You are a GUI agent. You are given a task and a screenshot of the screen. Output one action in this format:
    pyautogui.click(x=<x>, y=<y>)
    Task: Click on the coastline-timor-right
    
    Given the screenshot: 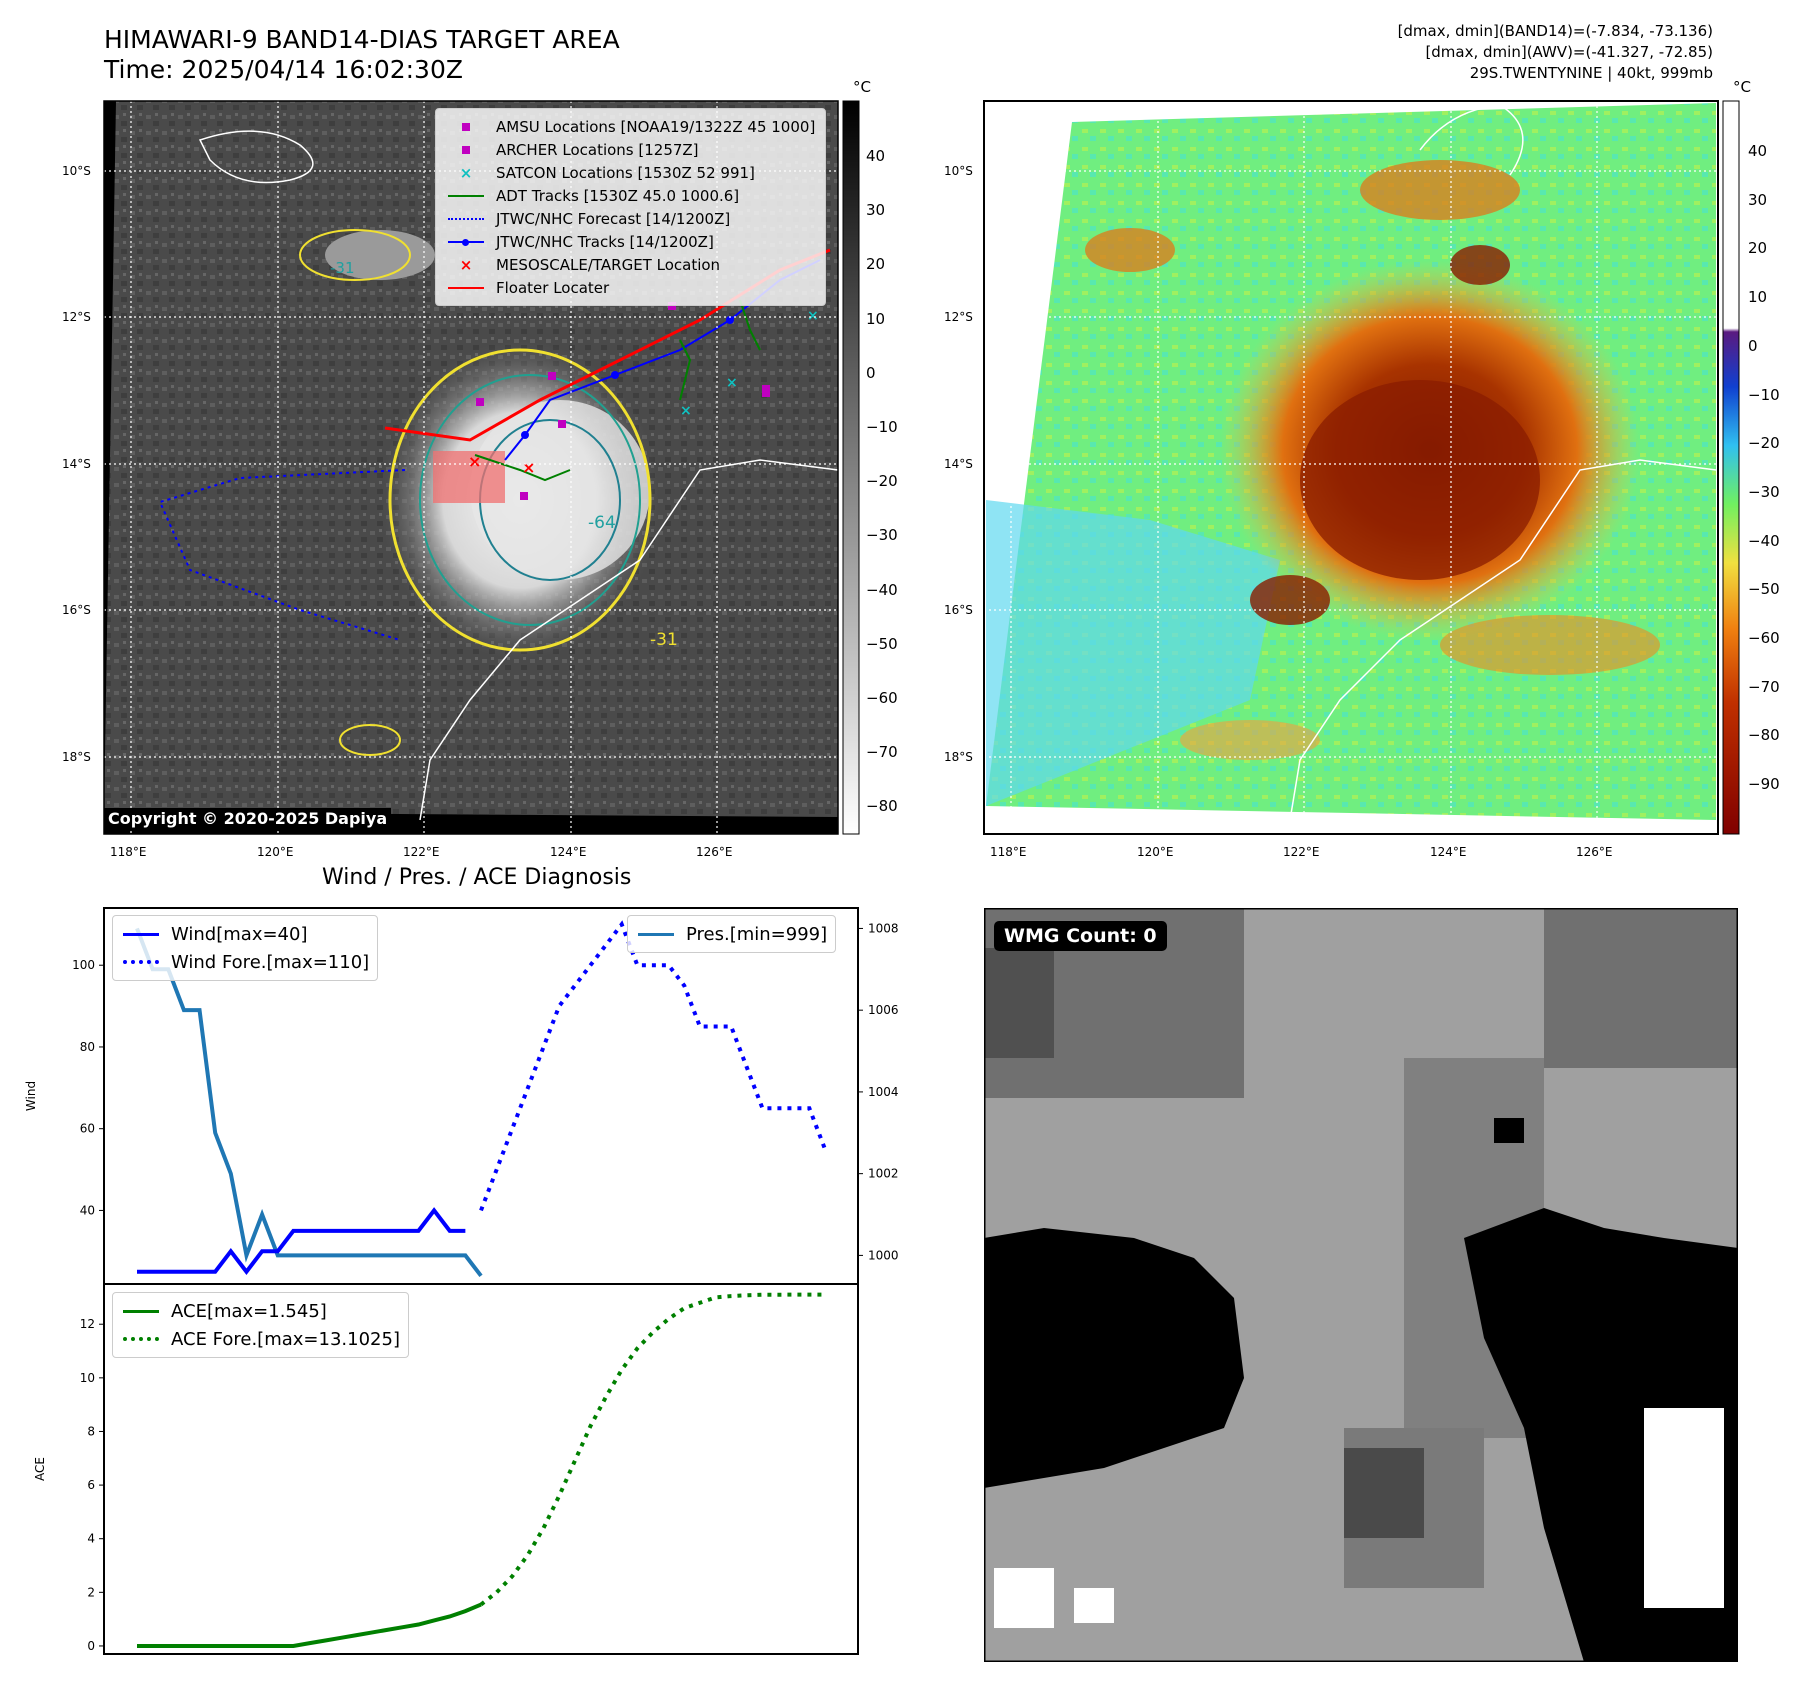 What is the action you would take?
    pyautogui.click(x=1471, y=140)
    